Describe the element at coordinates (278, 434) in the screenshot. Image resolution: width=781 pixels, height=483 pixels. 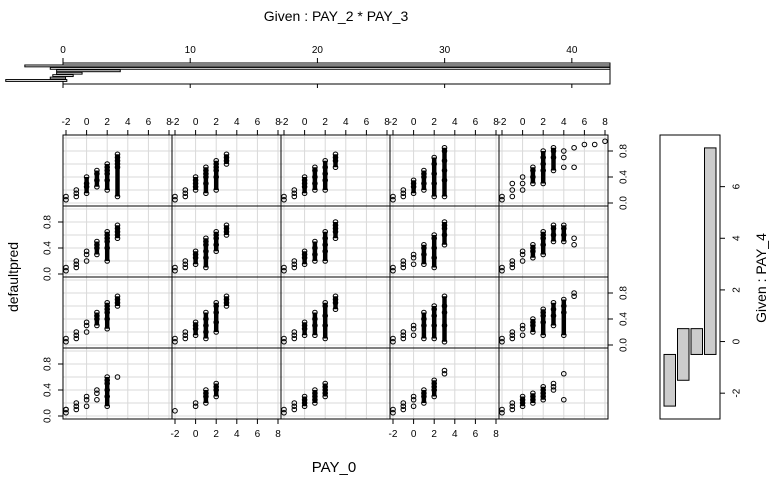
I see `x-tick-label-bottom: 8` at that location.